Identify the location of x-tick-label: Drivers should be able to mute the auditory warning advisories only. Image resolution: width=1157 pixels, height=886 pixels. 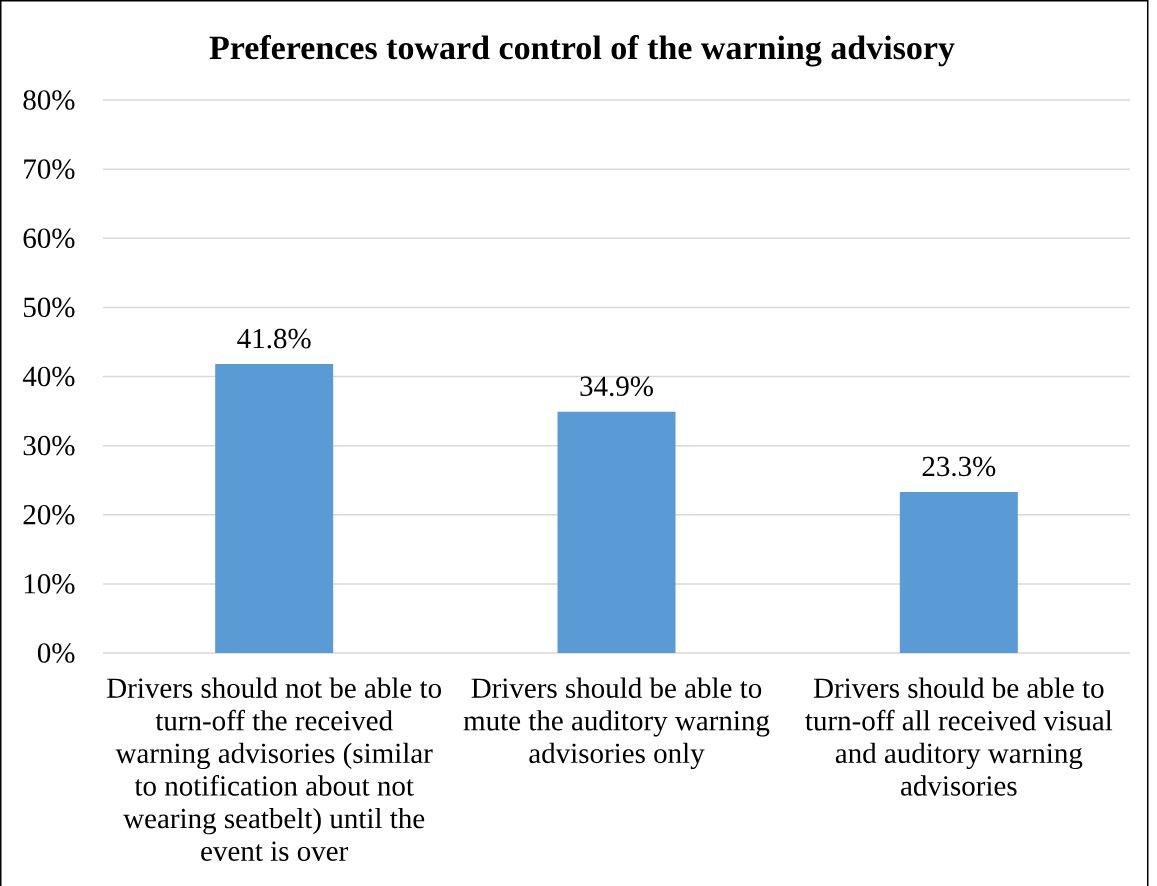
(616, 723).